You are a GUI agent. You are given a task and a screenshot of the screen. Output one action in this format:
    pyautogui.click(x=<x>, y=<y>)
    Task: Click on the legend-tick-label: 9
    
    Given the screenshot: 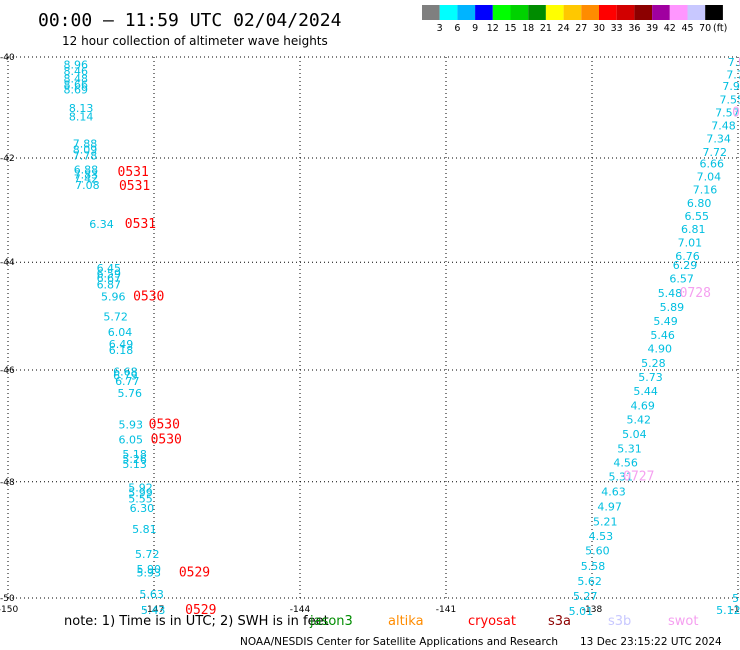 What is the action you would take?
    pyautogui.click(x=475, y=28)
    